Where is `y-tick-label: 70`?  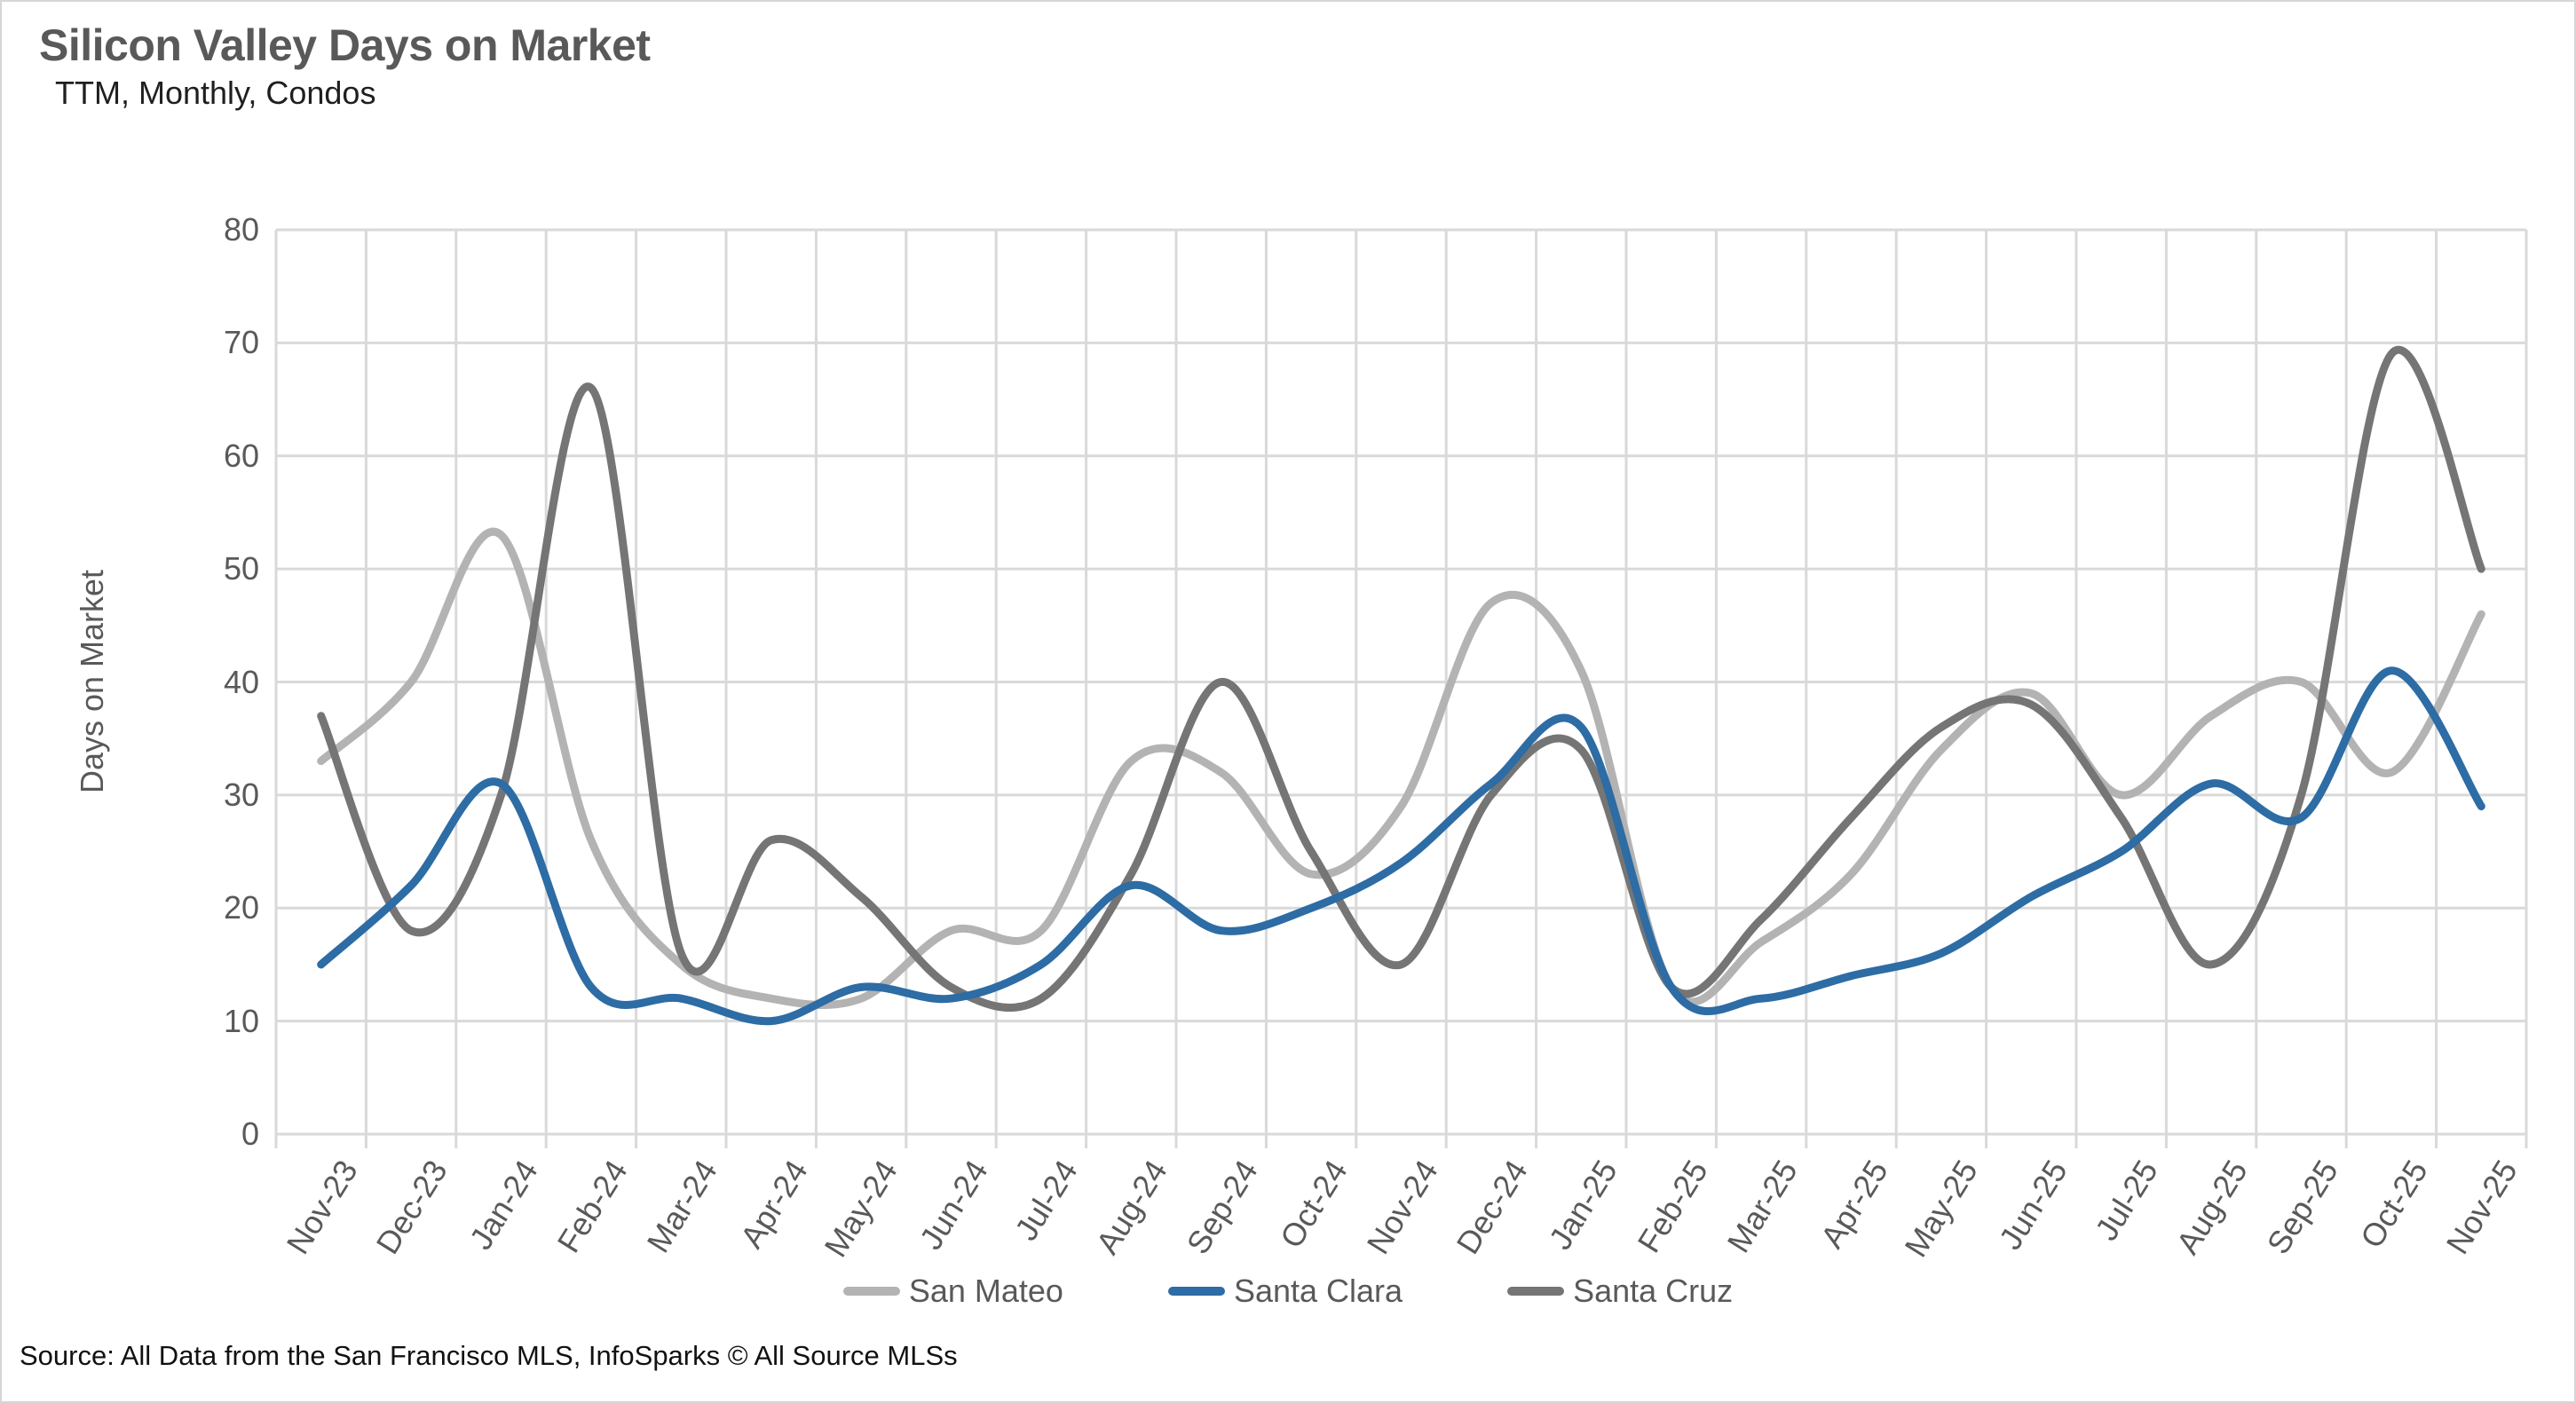
y-tick-label: 70 is located at coordinates (241, 343).